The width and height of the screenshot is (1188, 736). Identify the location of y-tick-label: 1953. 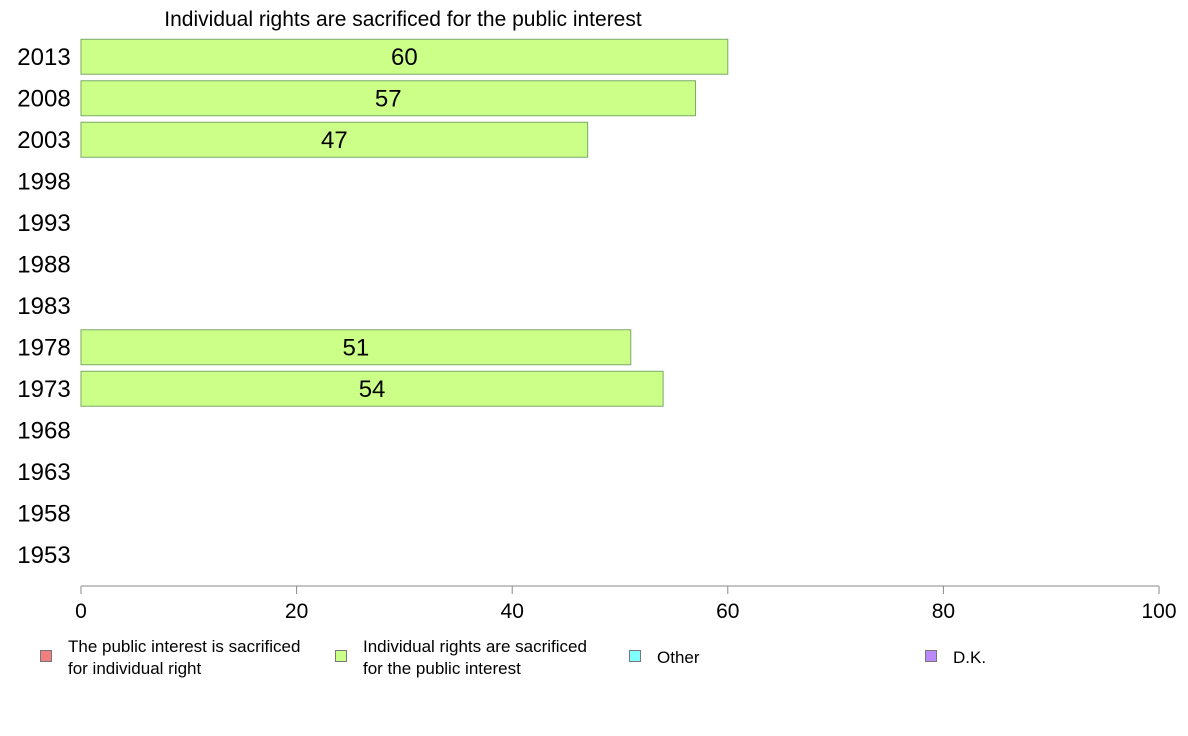
(43, 555).